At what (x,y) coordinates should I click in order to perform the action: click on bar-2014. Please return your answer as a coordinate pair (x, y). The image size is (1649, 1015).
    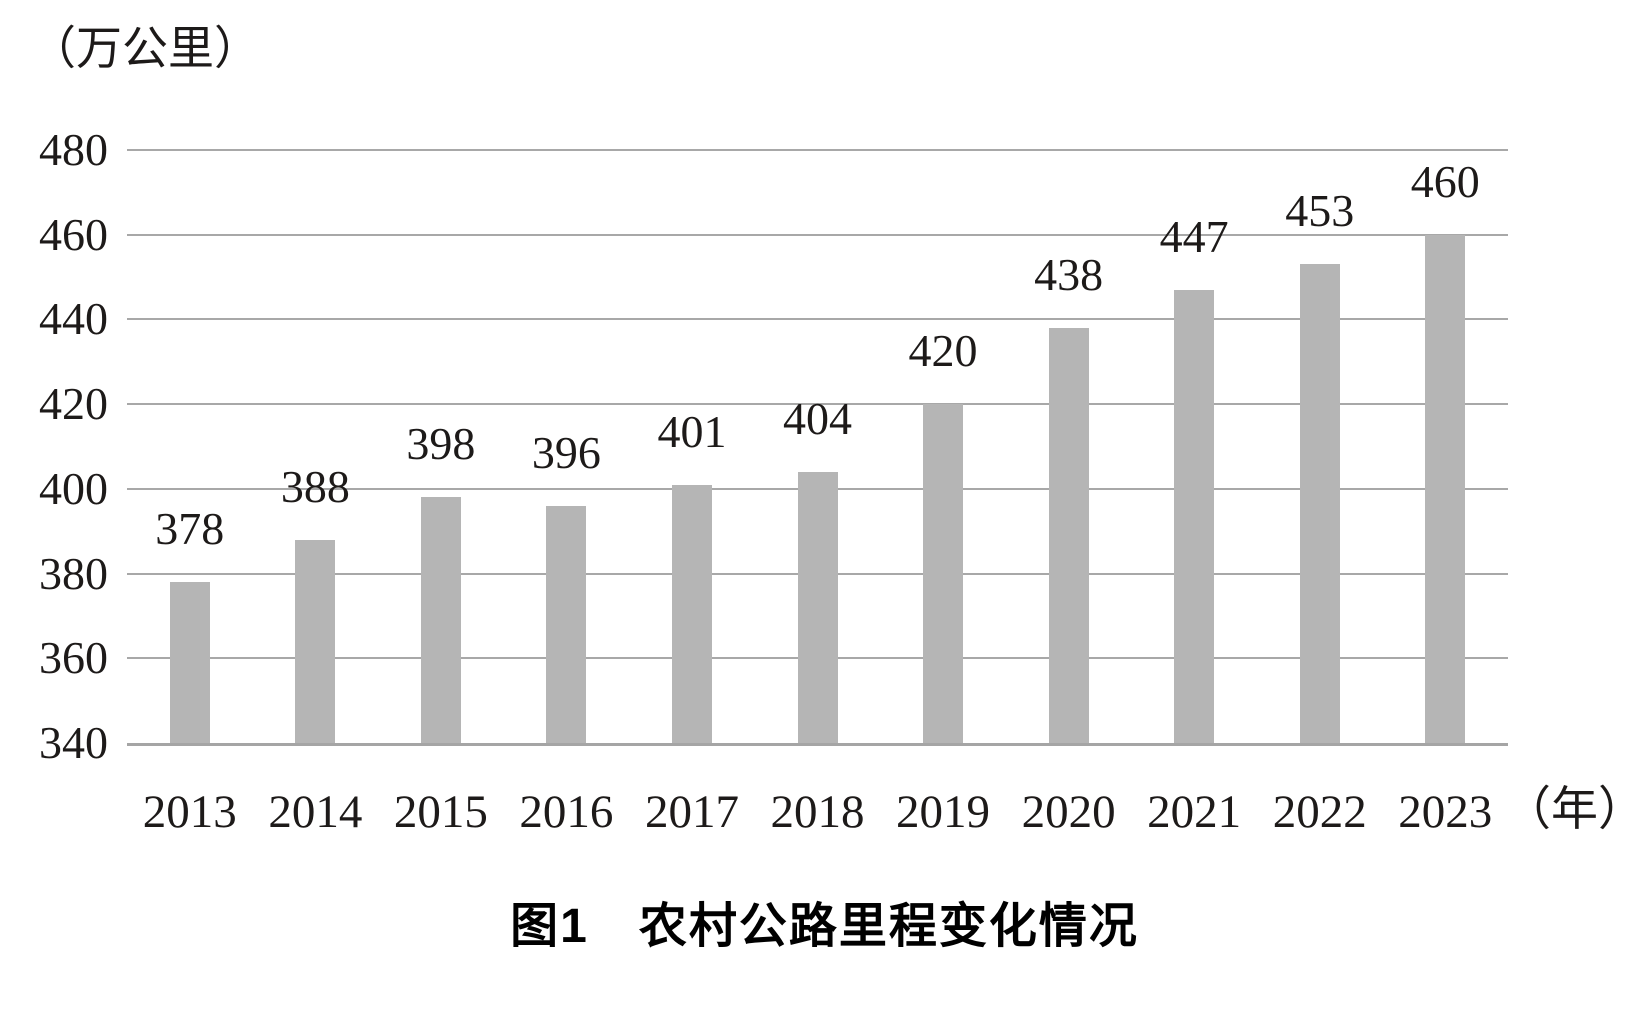
    Looking at the image, I should click on (315, 641).